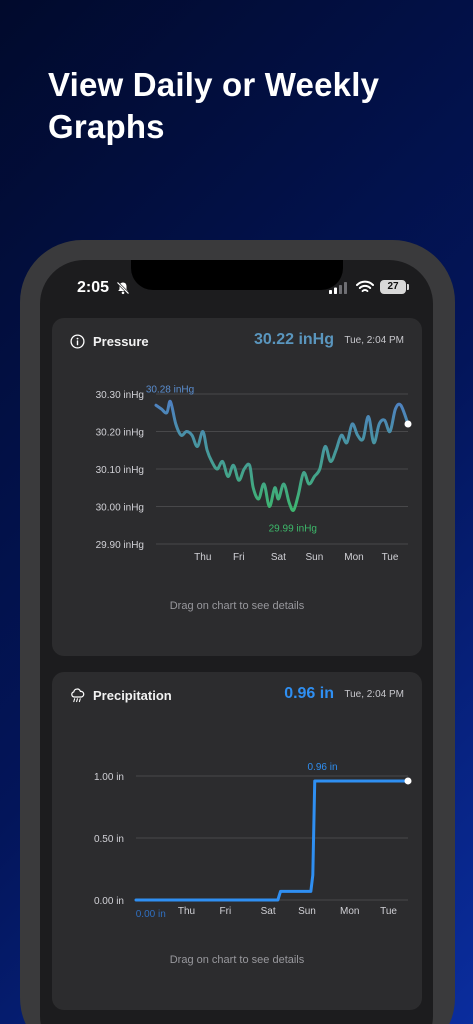 The image size is (473, 1024). Describe the element at coordinates (109, 901) in the screenshot. I see `y-tick-label: 0.00 in` at that location.